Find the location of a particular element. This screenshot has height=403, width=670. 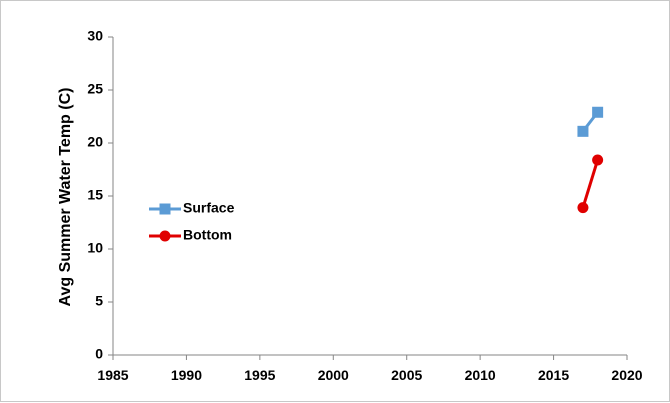

y-tick-label: 25 is located at coordinates (95, 89).